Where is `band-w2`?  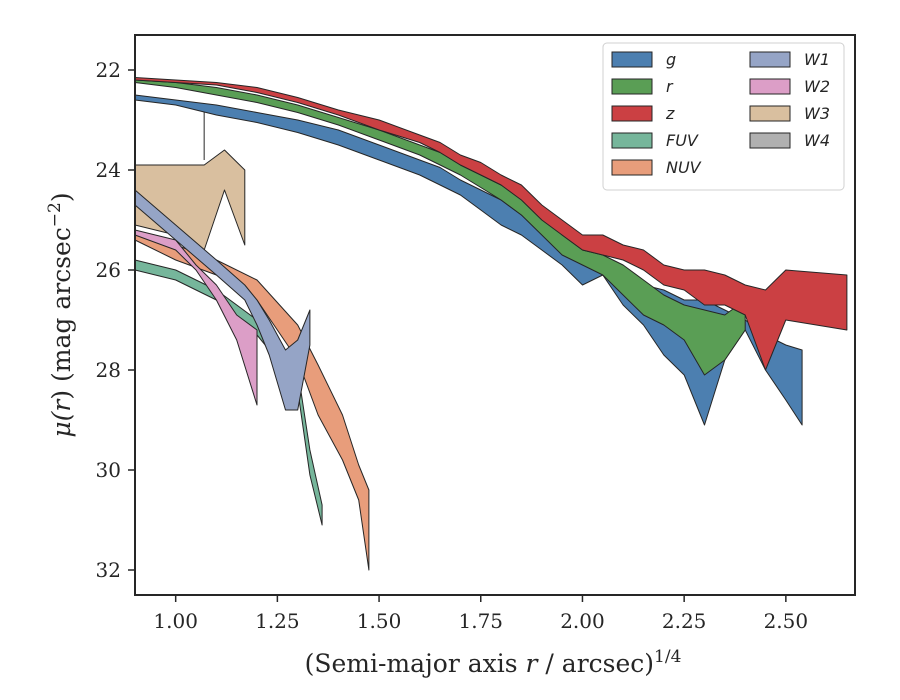 band-w2 is located at coordinates (196, 317).